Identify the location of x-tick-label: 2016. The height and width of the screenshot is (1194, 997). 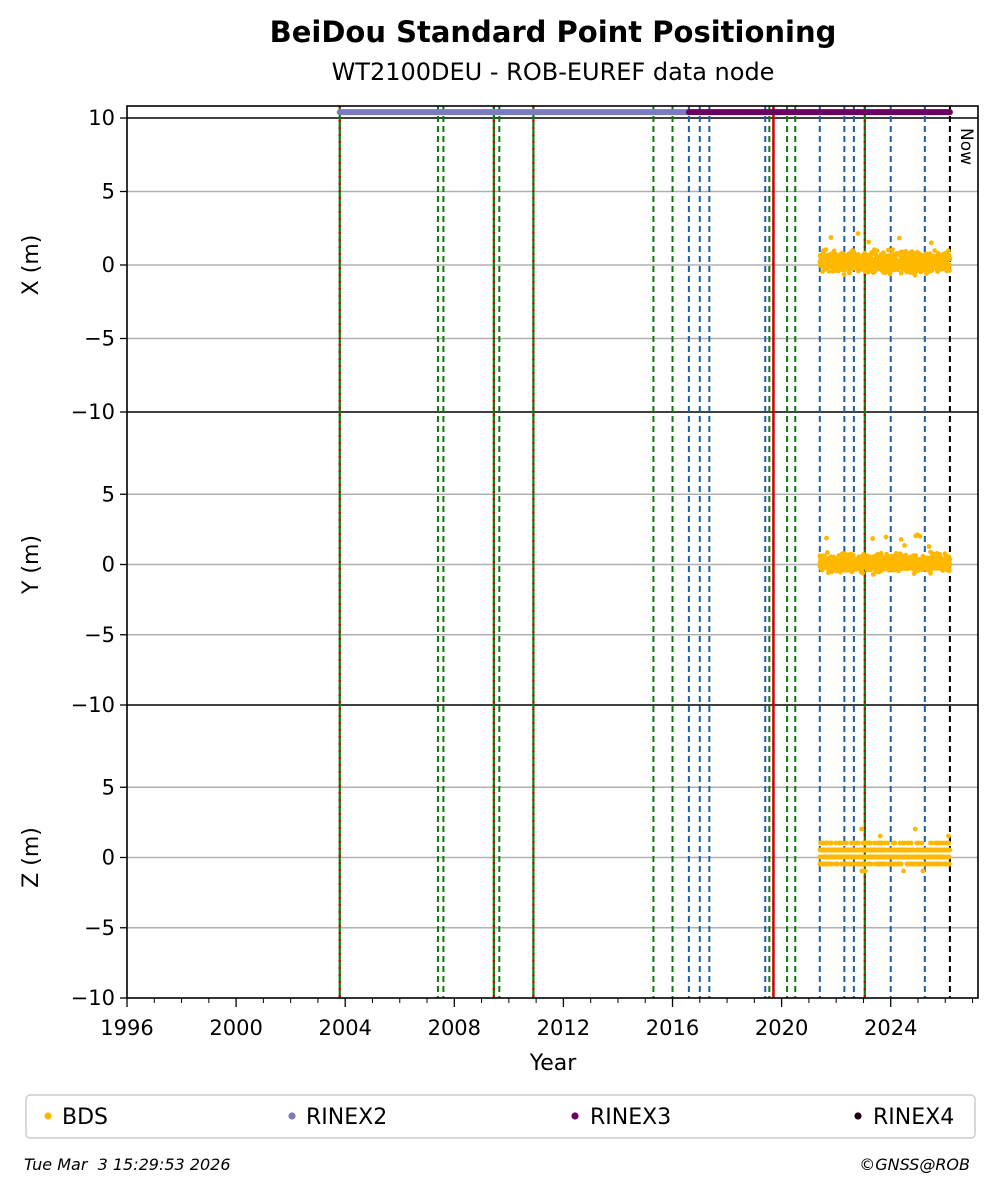
(672, 1028).